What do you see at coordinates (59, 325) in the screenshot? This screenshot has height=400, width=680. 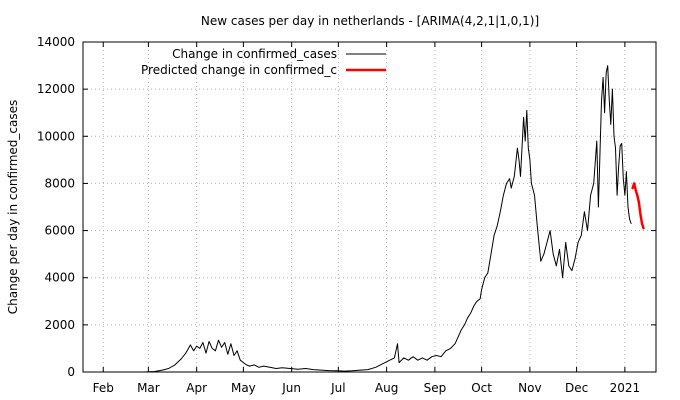 I see `y-tick-label: 2000` at bounding box center [59, 325].